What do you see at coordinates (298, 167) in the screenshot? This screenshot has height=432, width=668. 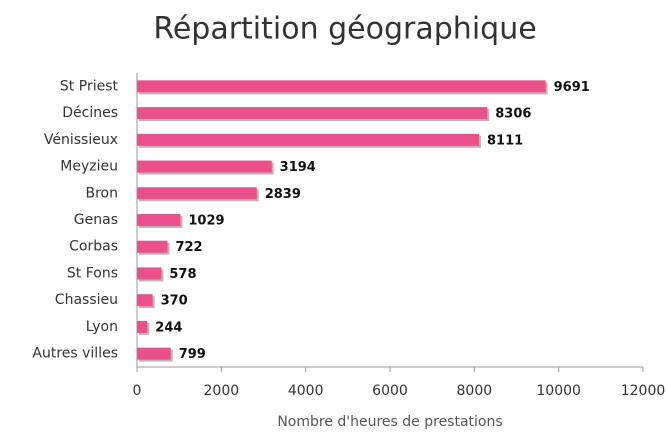 I see `data-label: 3194` at bounding box center [298, 167].